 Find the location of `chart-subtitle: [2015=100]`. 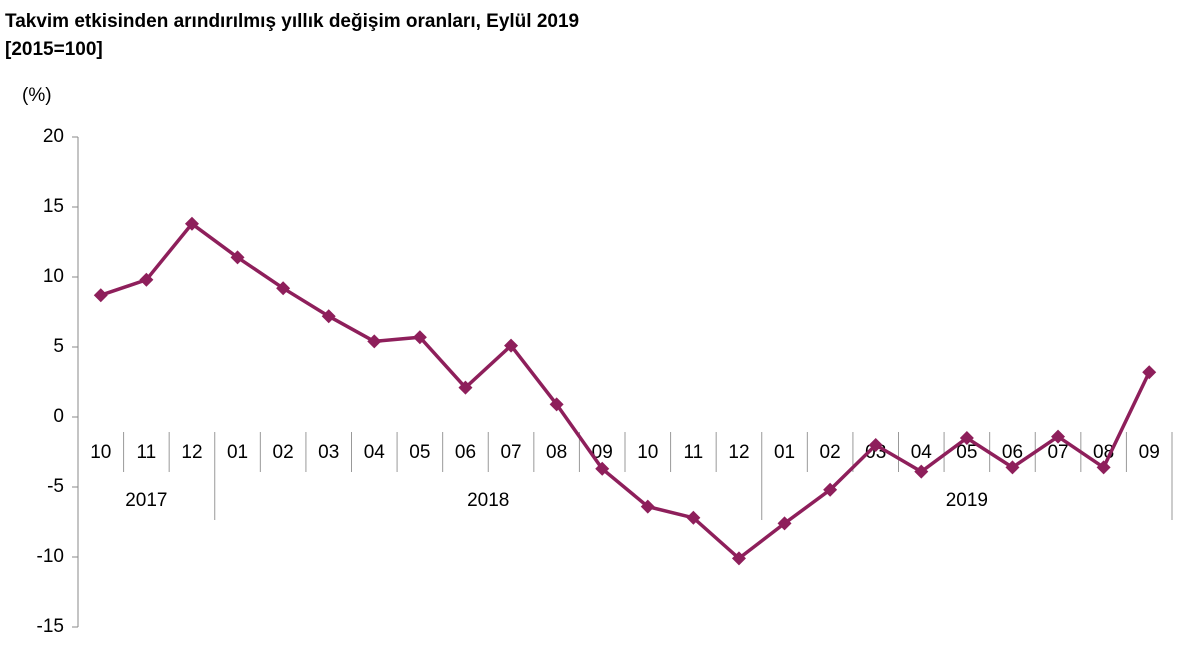

chart-subtitle: [2015=100] is located at coordinates (54, 49).